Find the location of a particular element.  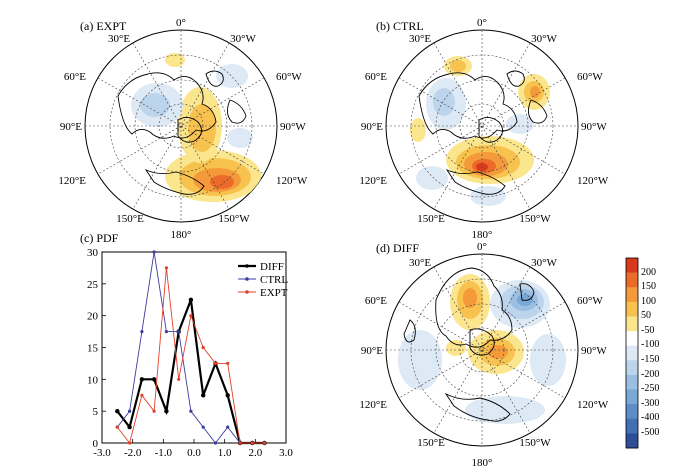

panel-d-coastlines is located at coordinates (469, 344).